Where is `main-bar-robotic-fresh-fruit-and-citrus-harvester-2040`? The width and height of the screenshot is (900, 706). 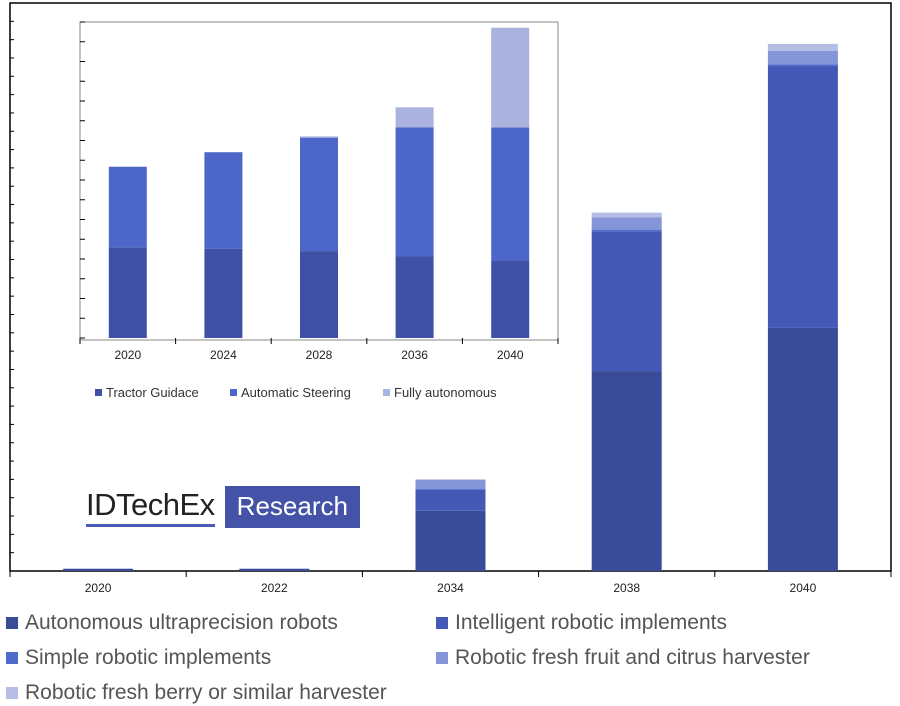 main-bar-robotic-fresh-fruit-and-citrus-harvester-2040 is located at coordinates (802, 57).